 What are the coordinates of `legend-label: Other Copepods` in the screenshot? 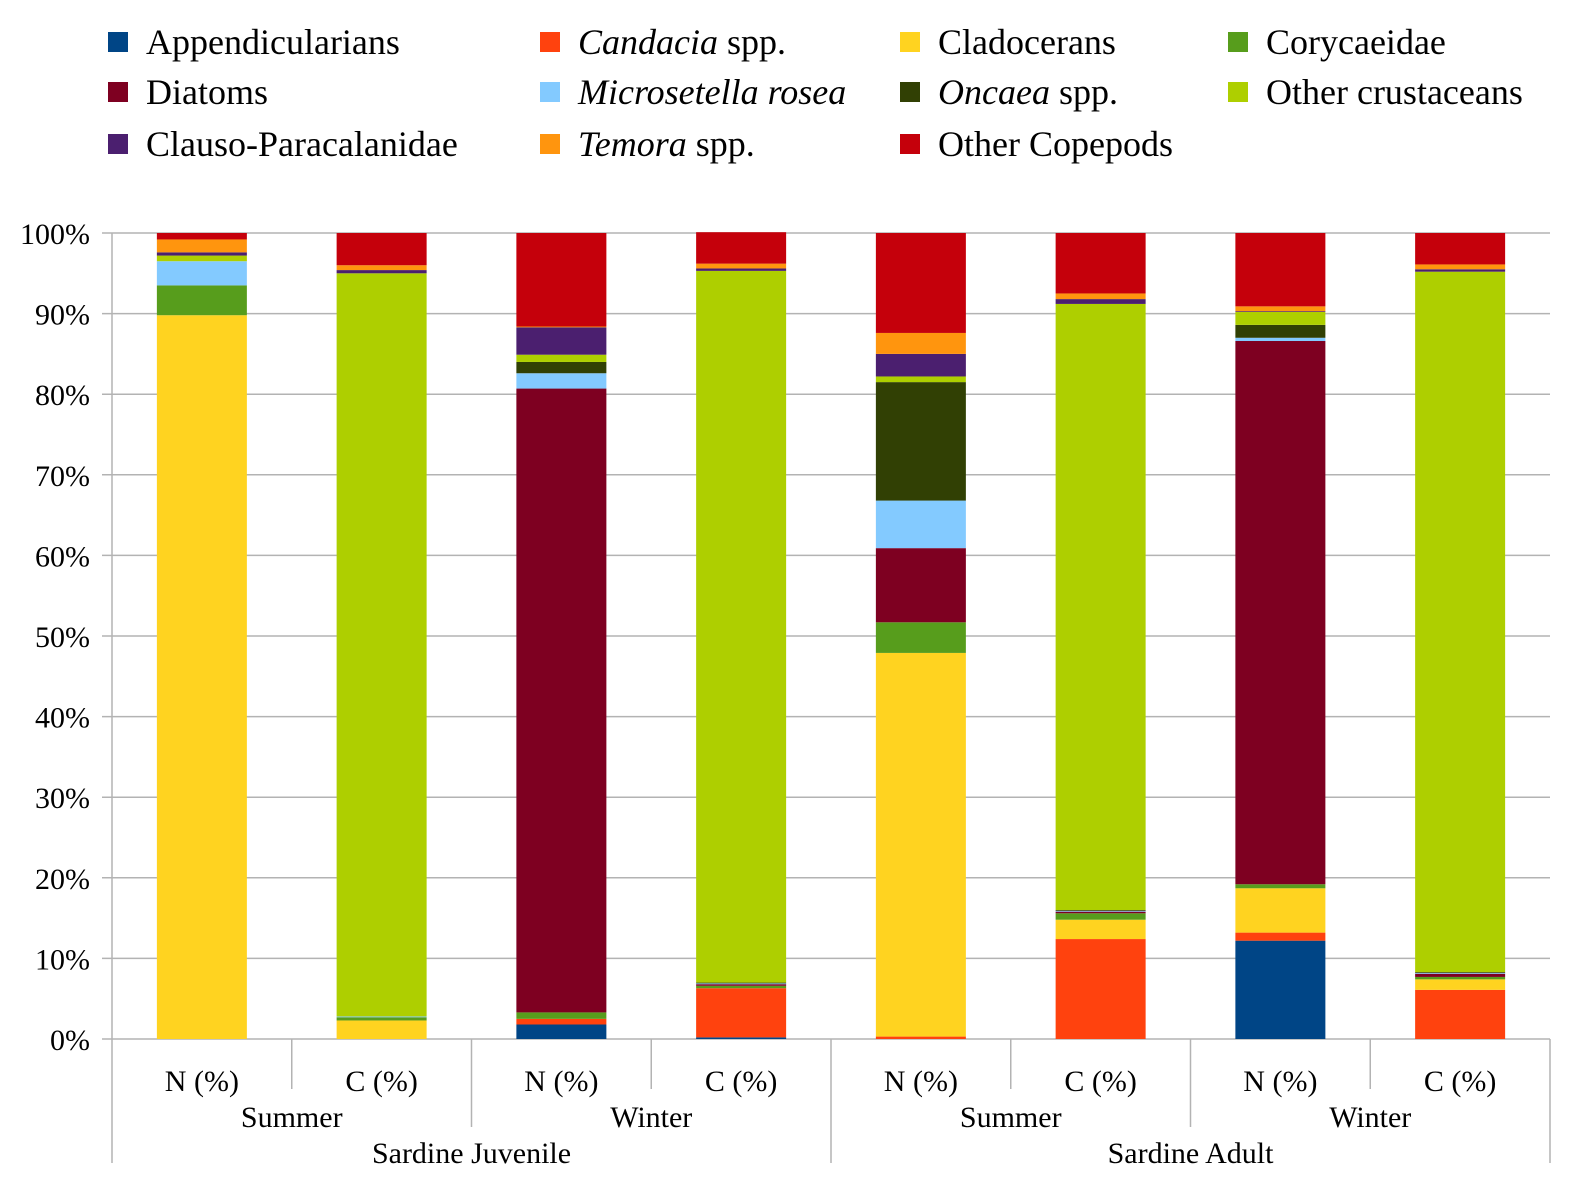 It's located at (1055, 144).